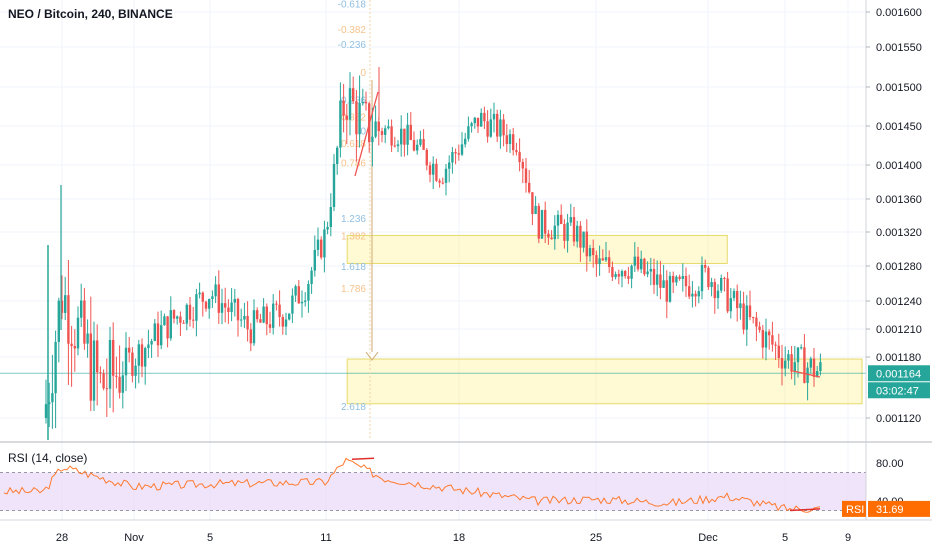 The image size is (932, 550). Describe the element at coordinates (62, 538) in the screenshot. I see `time-tick-label: 28` at that location.